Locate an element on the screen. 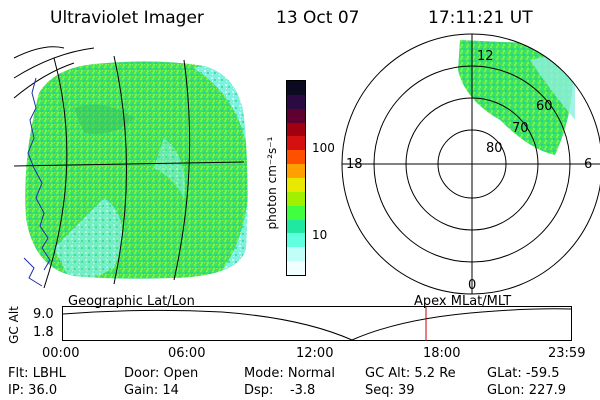 This screenshot has width=600, height=400. timeline-xtick-0600: 06:00 is located at coordinates (187, 353).